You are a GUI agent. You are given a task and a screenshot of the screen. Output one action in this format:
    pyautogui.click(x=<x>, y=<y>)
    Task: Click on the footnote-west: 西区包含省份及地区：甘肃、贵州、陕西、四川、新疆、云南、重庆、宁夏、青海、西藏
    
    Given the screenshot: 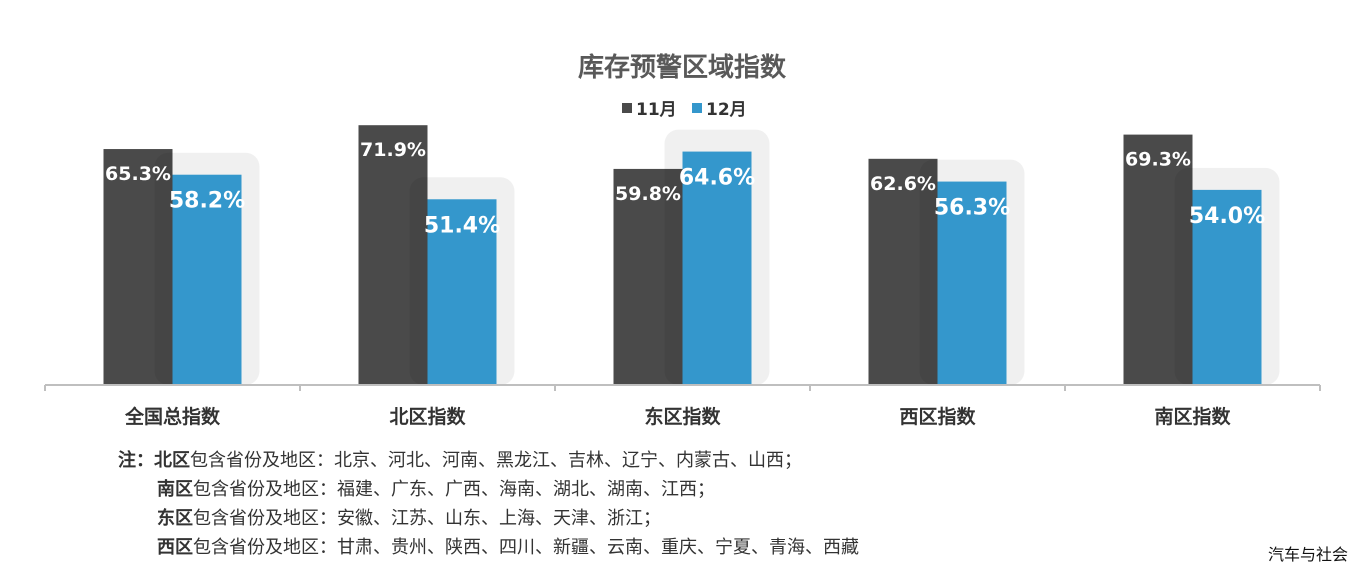 What is the action you would take?
    pyautogui.click(x=488, y=547)
    